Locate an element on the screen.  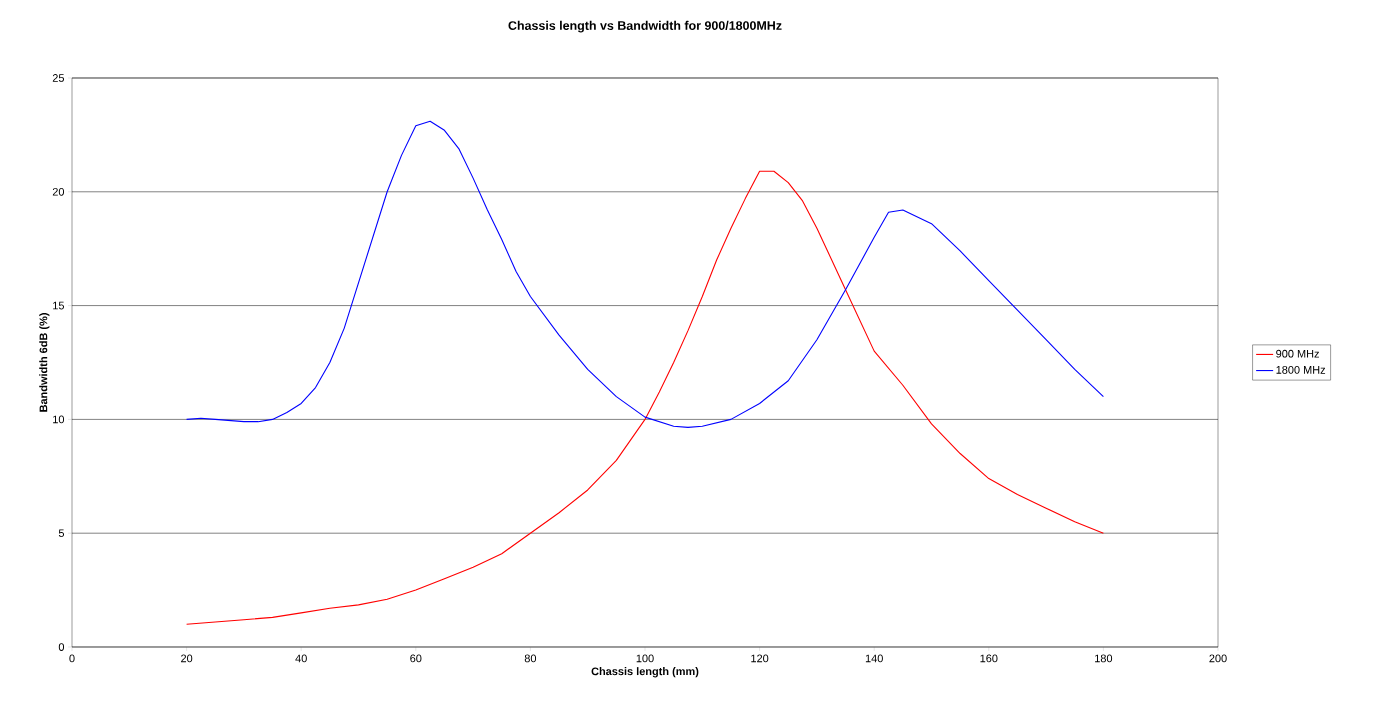
x-axis-title: Chassis length (mm) is located at coordinates (645, 672).